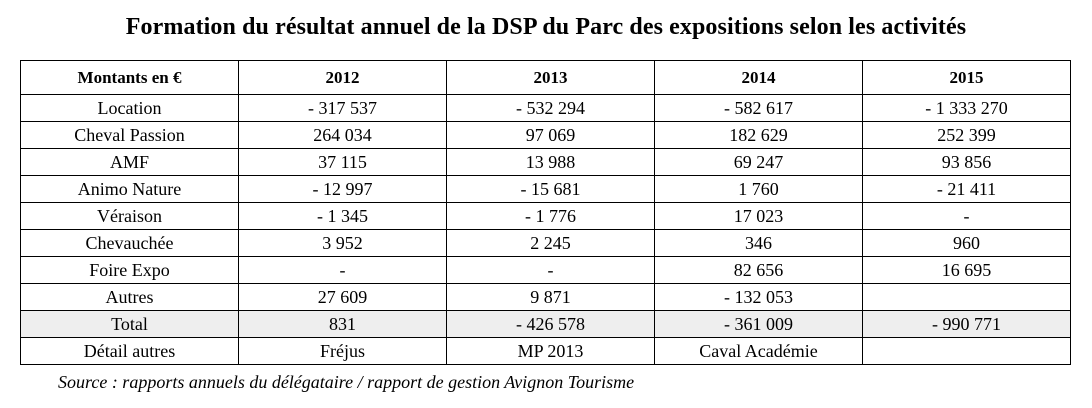 This screenshot has height=408, width=1092. I want to click on cell-2015: -, so click(966, 216).